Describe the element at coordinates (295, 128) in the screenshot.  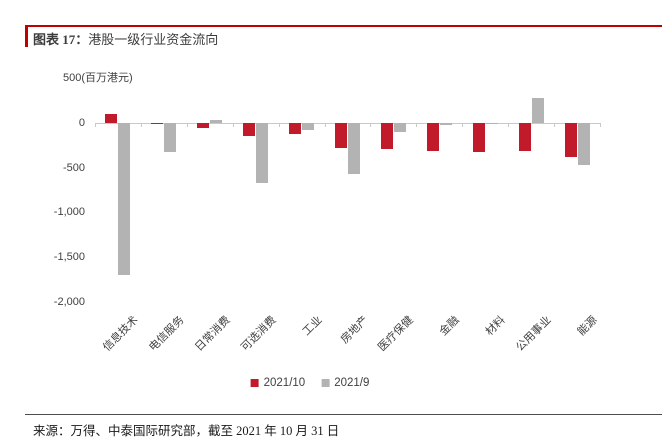
I see `bar-2021/10-工业` at that location.